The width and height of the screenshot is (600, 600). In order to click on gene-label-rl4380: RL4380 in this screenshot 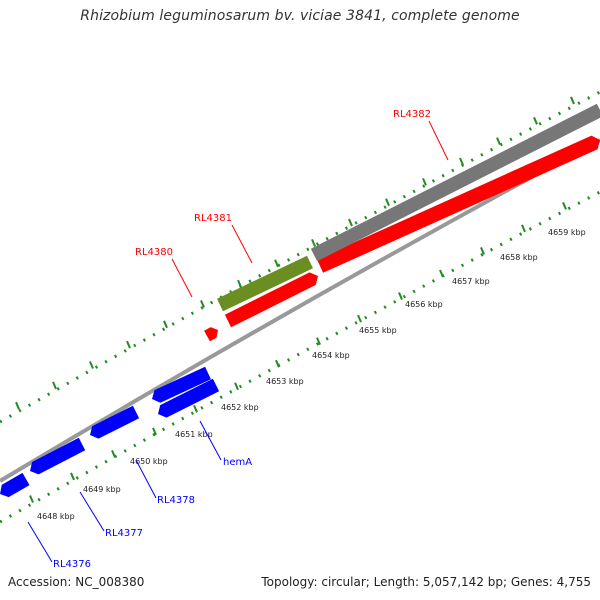, I will do `click(154, 252)`.